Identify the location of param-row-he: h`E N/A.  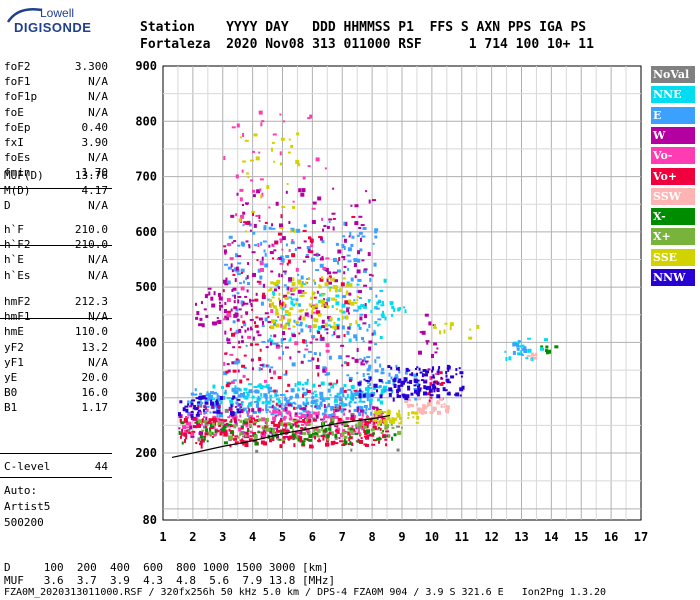
(56, 260).